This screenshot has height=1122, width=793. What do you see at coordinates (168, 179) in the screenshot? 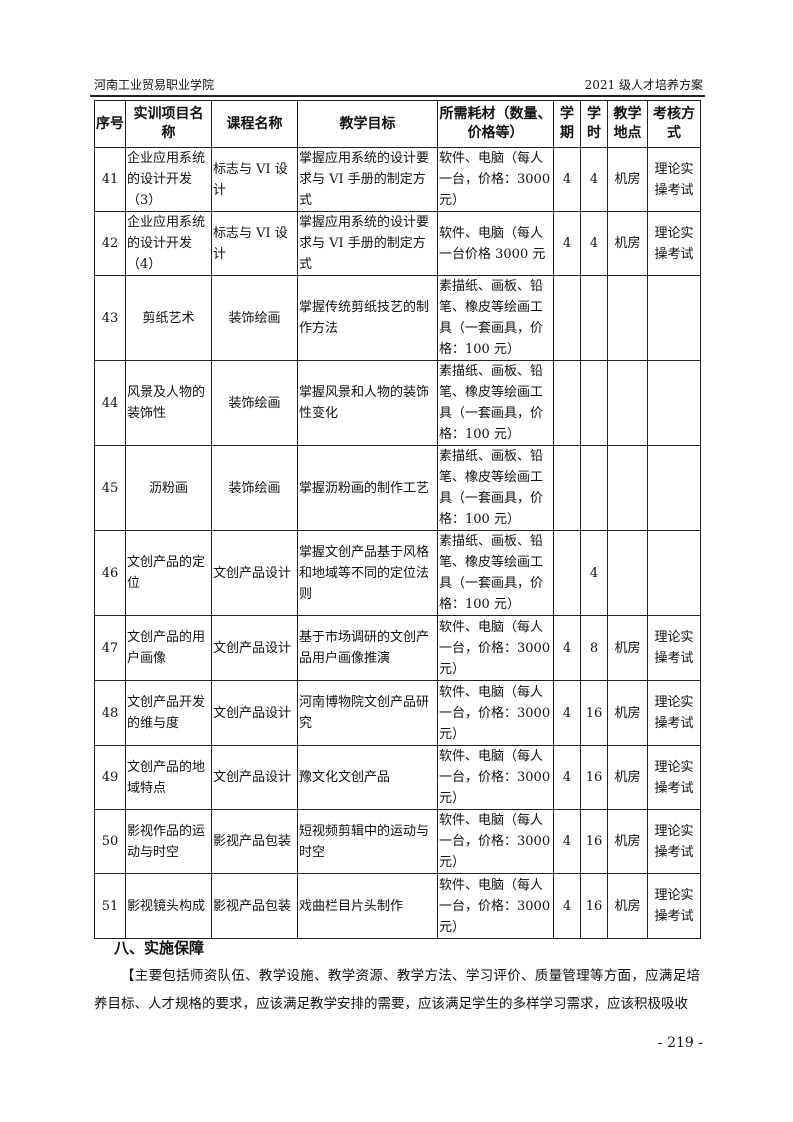
I see `table-cell: 企业应用系统的设计开发（3）` at bounding box center [168, 179].